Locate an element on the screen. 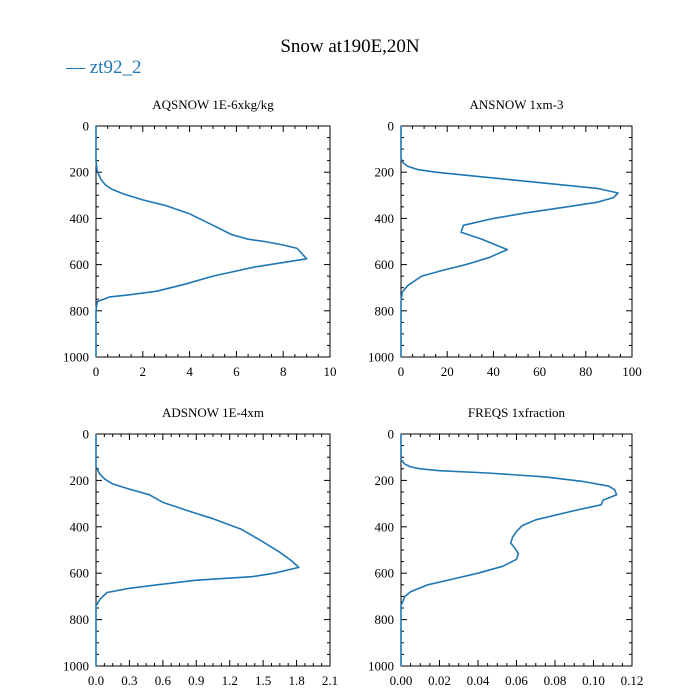 This screenshot has height=700, width=700. x-tick-label: 0.9 is located at coordinates (196, 680).